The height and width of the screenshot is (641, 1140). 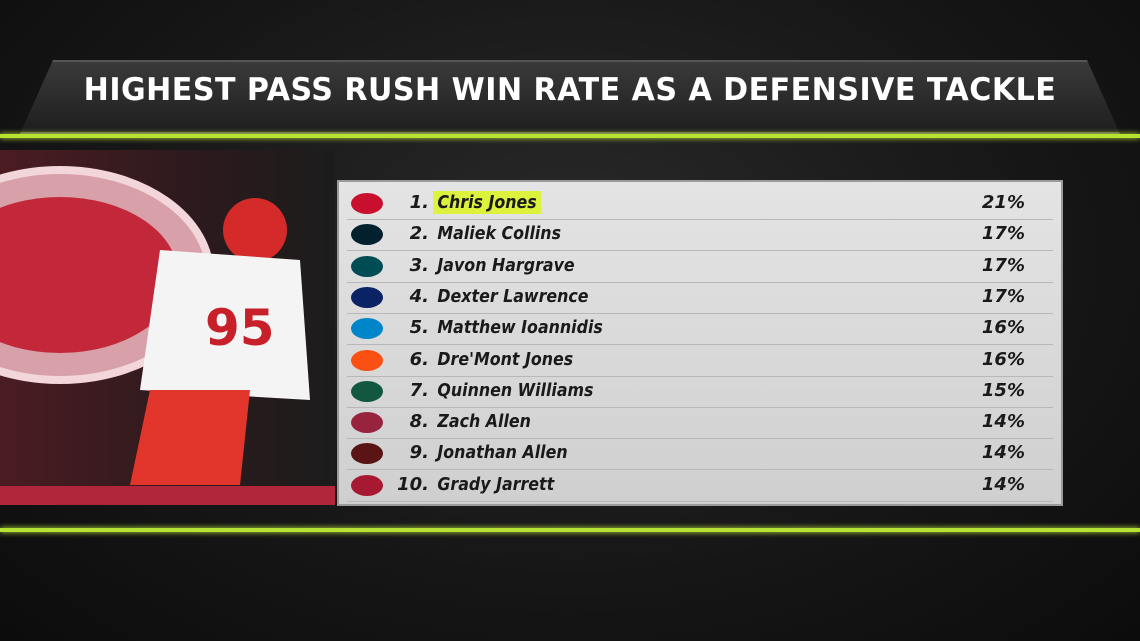 What do you see at coordinates (190, 437) in the screenshot?
I see `pants` at bounding box center [190, 437].